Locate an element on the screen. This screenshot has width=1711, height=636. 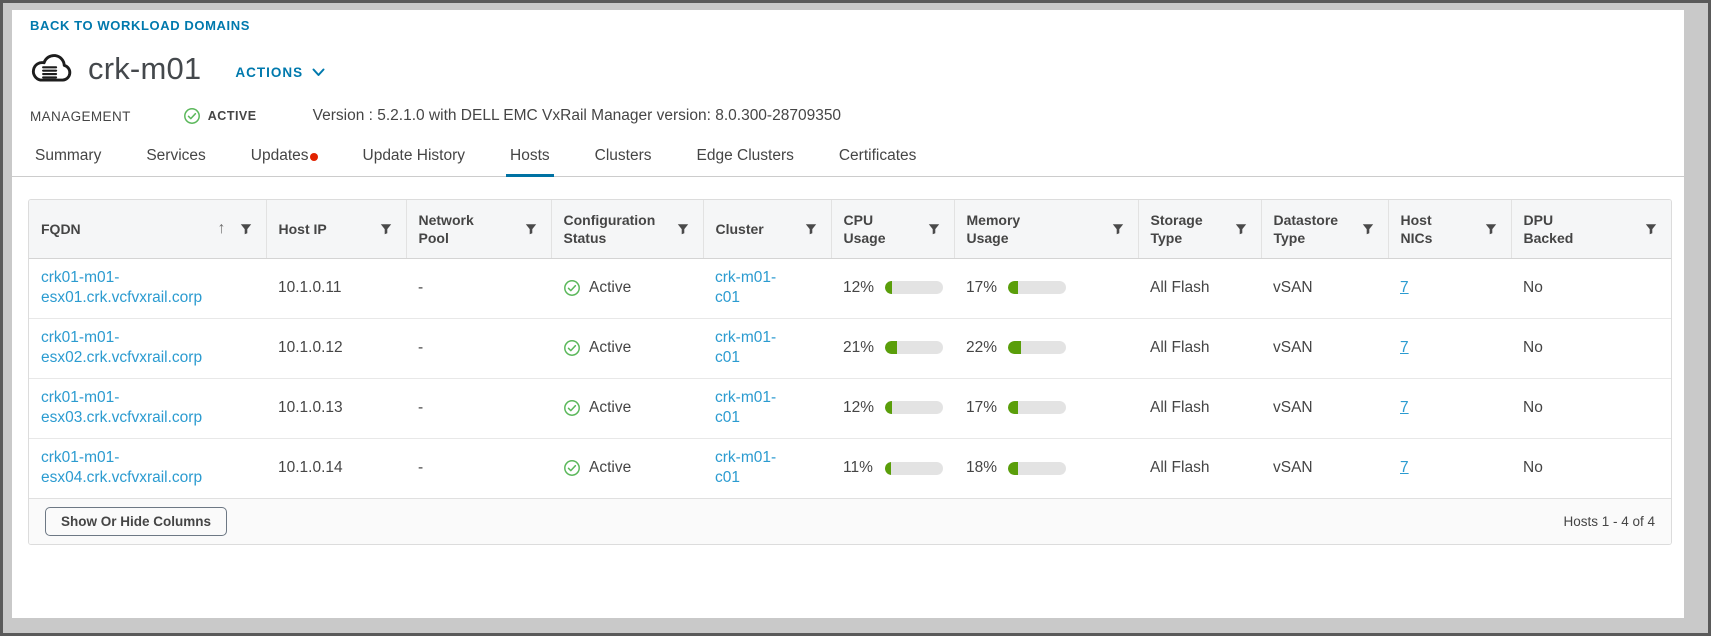
updates-alert-dot is located at coordinates (313, 157).